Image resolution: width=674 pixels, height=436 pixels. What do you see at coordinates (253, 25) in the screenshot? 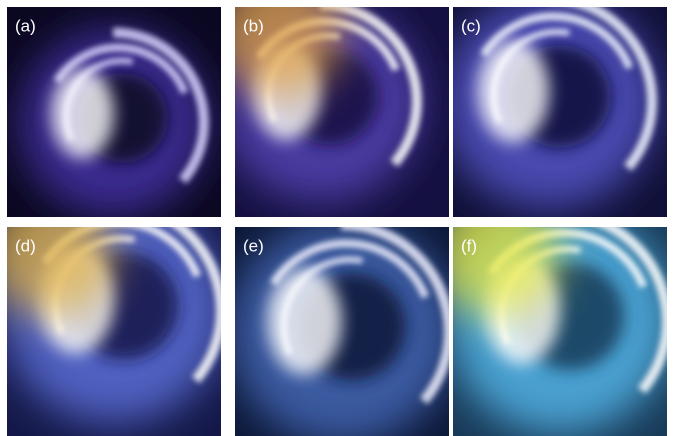
I see `panel-label: (b)` at bounding box center [253, 25].